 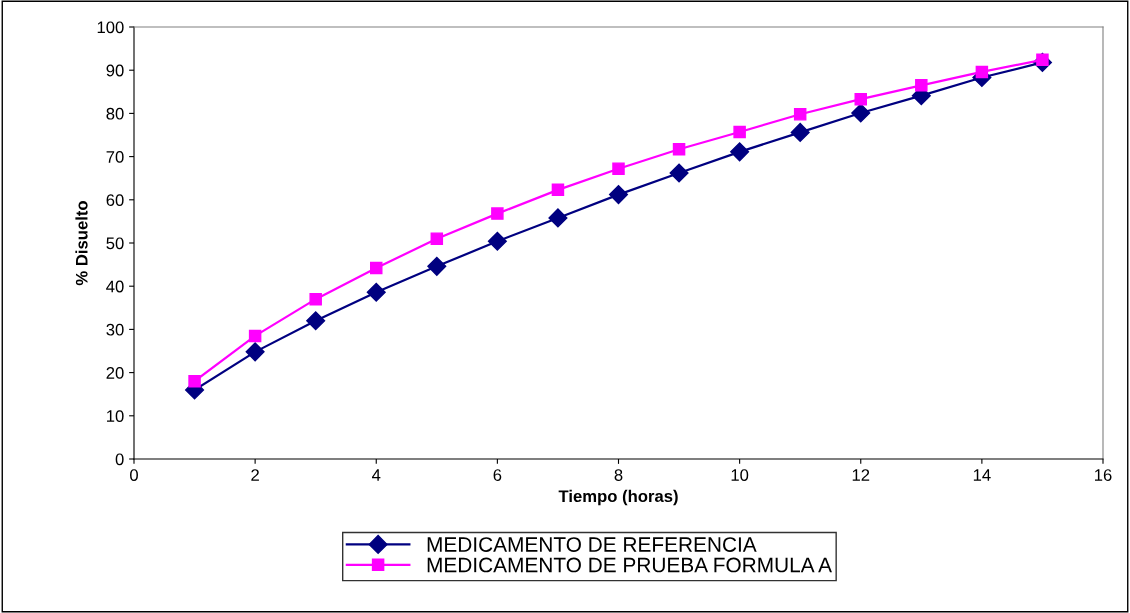 What do you see at coordinates (629, 565) in the screenshot?
I see `legend-label: MEDICAMENTO DE PRUEBA FORMULA A` at bounding box center [629, 565].